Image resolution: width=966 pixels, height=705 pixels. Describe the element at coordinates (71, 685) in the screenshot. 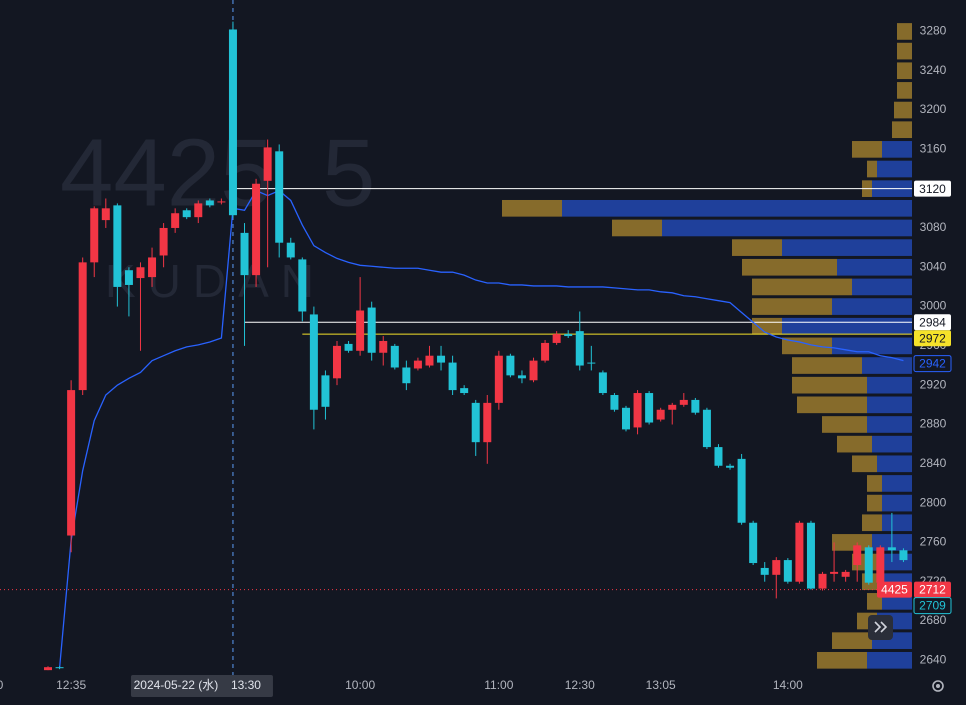

I see `x-tick-label: 12:35` at that location.